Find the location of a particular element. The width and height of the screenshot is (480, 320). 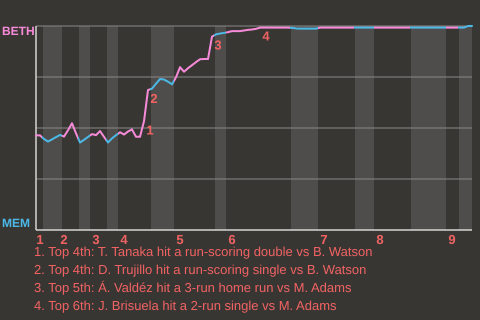

text: 2. Top 4th: D. Trujillo hit a run-scoring single vs B. Watson is located at coordinates (200, 269).